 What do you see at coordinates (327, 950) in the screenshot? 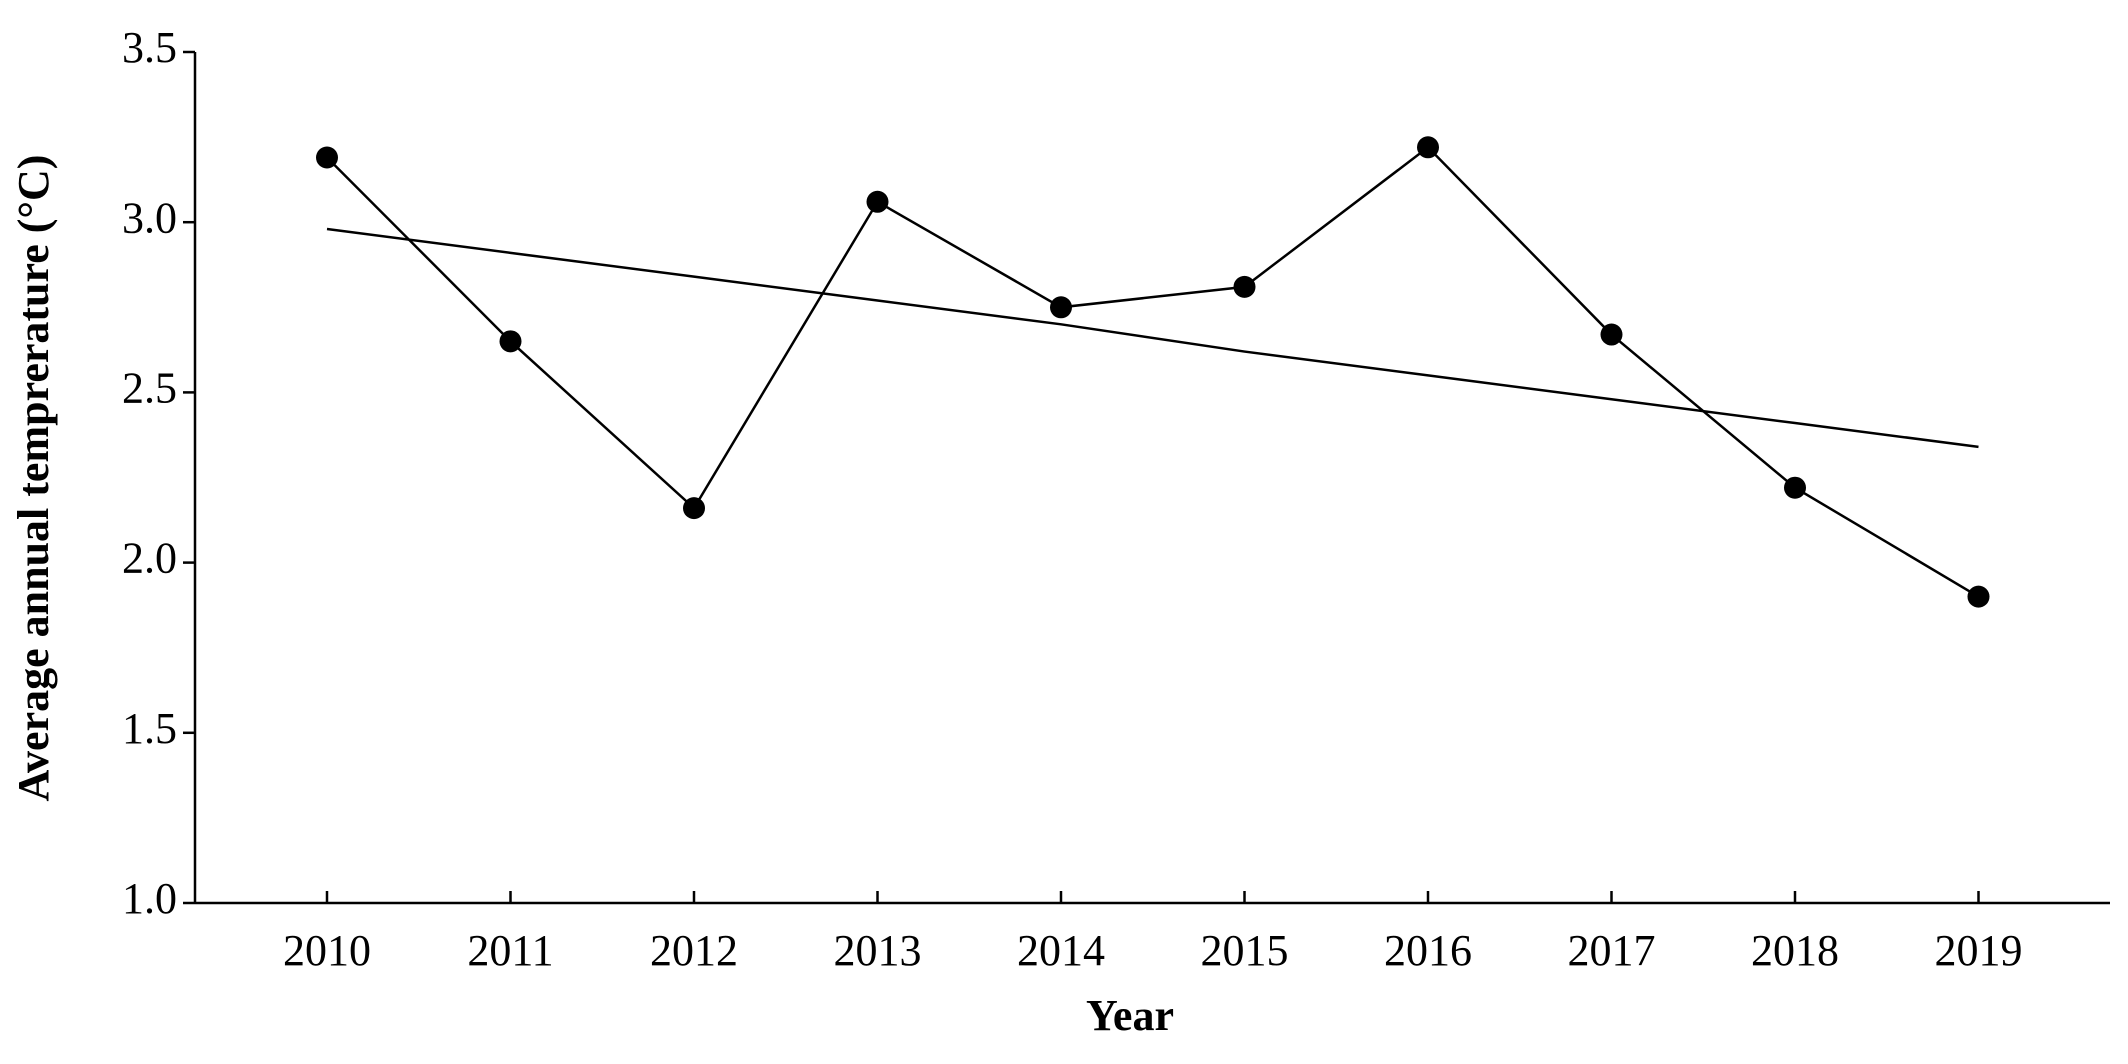
I see `x-tick-label: 2010` at bounding box center [327, 950].